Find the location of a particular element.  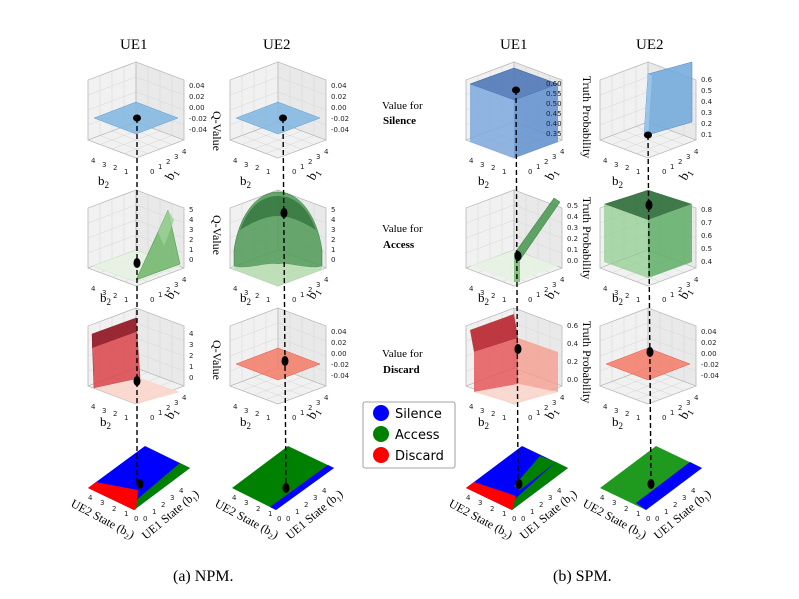

svg-text: 0.5 is located at coordinates (706, 249).